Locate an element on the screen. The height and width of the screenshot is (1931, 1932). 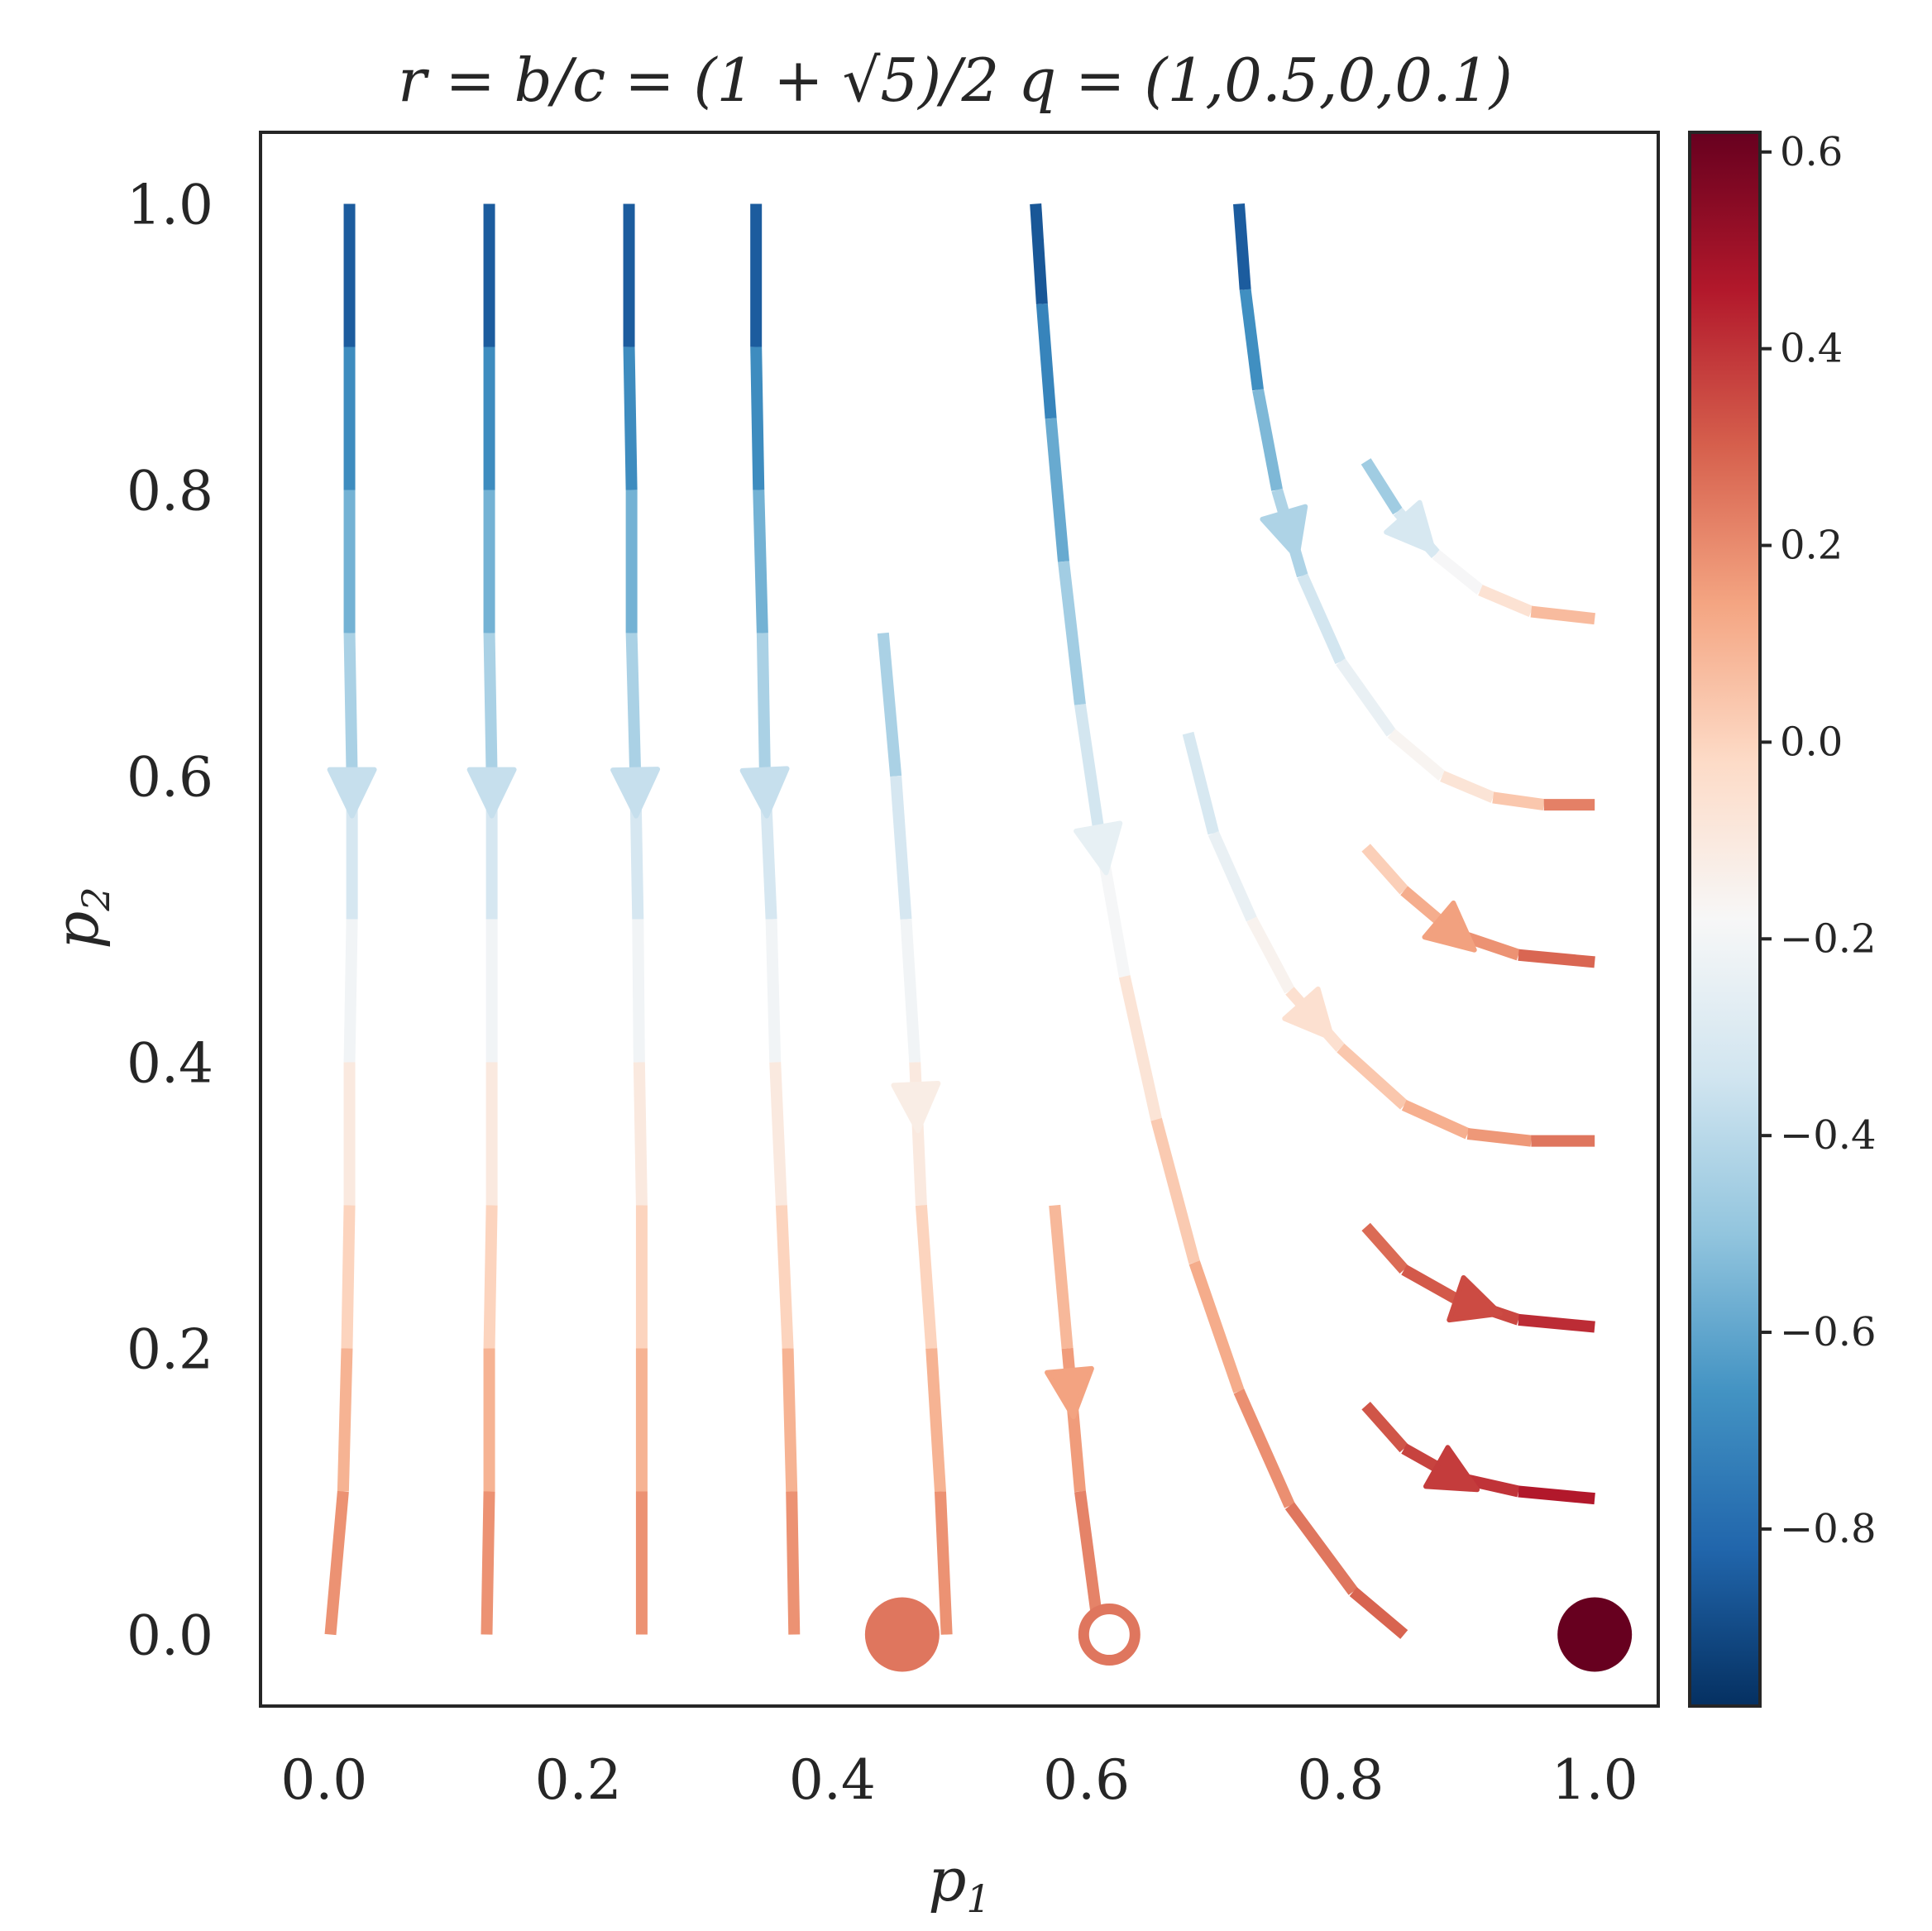
streamline-11-arrow is located at coordinates (1451, 1469).